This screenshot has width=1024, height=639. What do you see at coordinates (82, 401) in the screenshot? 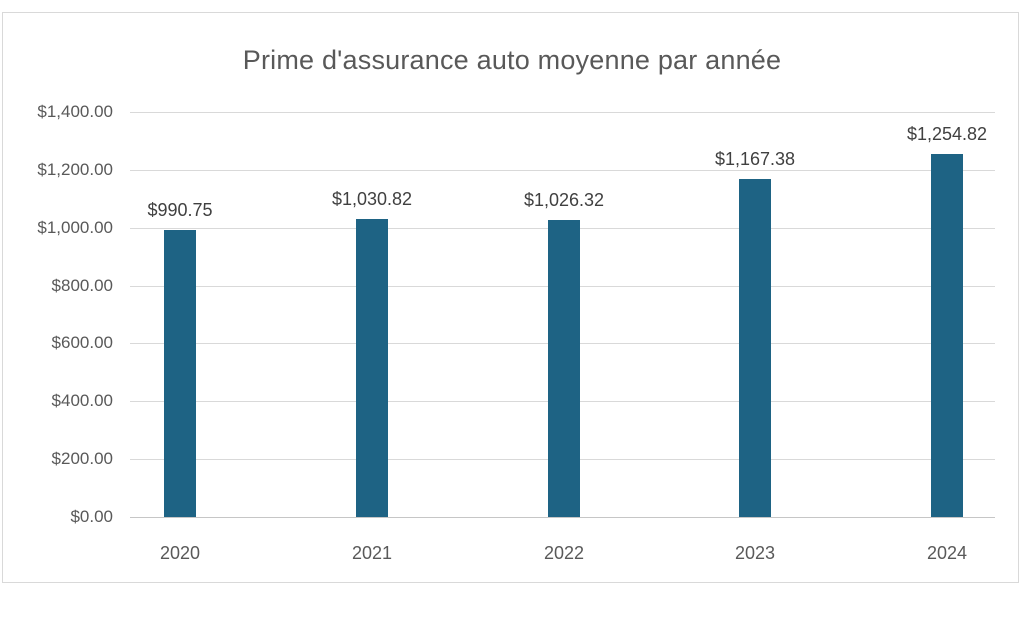
I see `y-tick-label: $400.00` at bounding box center [82, 401].